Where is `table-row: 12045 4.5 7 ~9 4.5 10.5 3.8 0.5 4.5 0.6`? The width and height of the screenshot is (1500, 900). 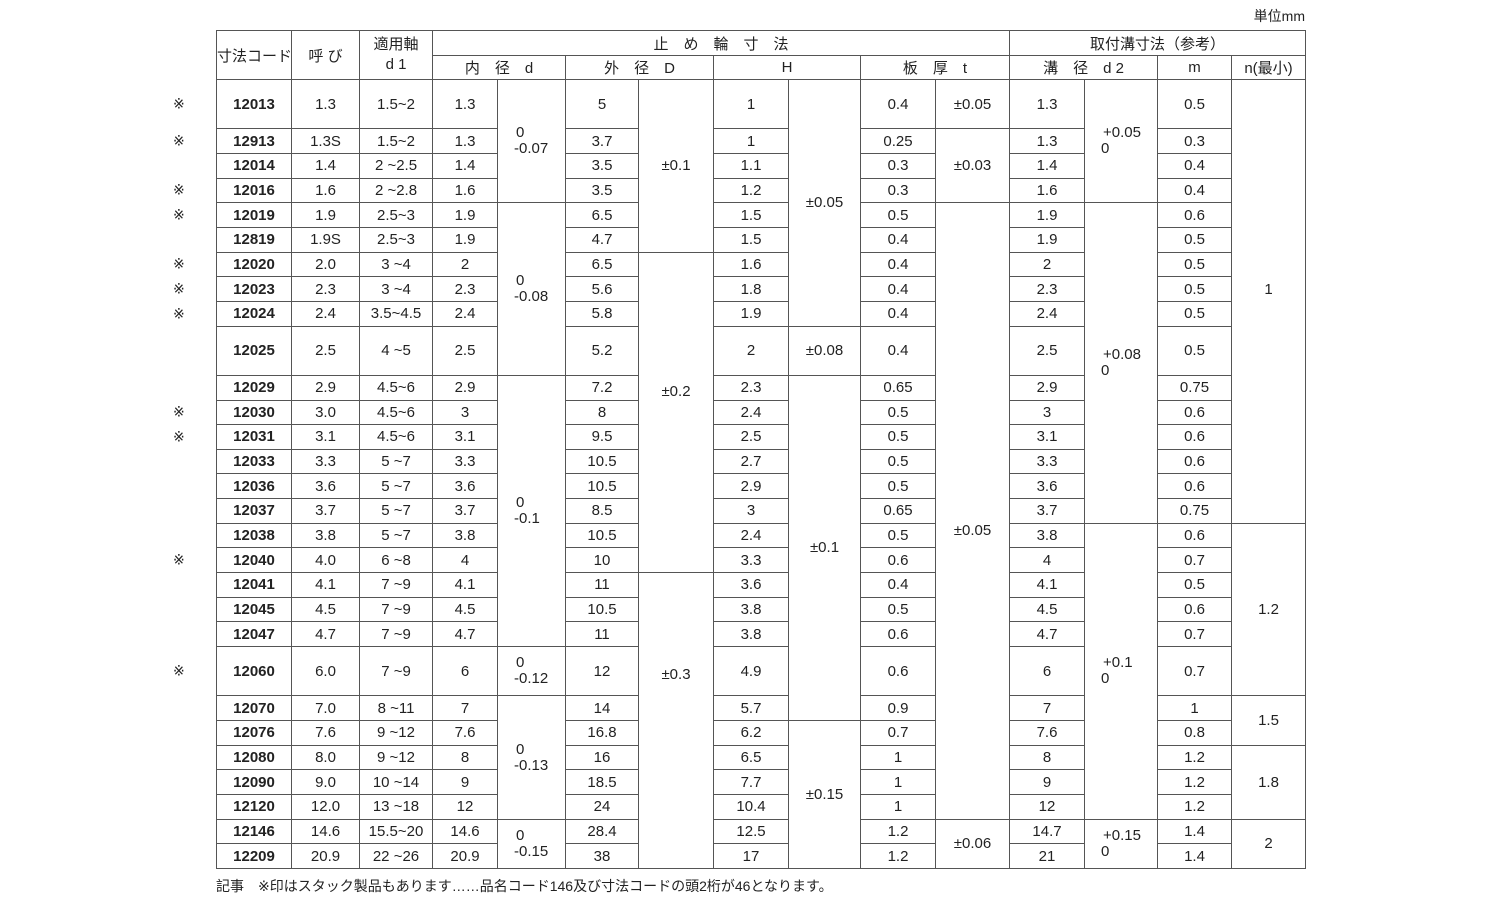
table-row: 12045 4.5 7 ~9 4.5 10.5 3.8 0.5 4.5 0.6 is located at coordinates (761, 609).